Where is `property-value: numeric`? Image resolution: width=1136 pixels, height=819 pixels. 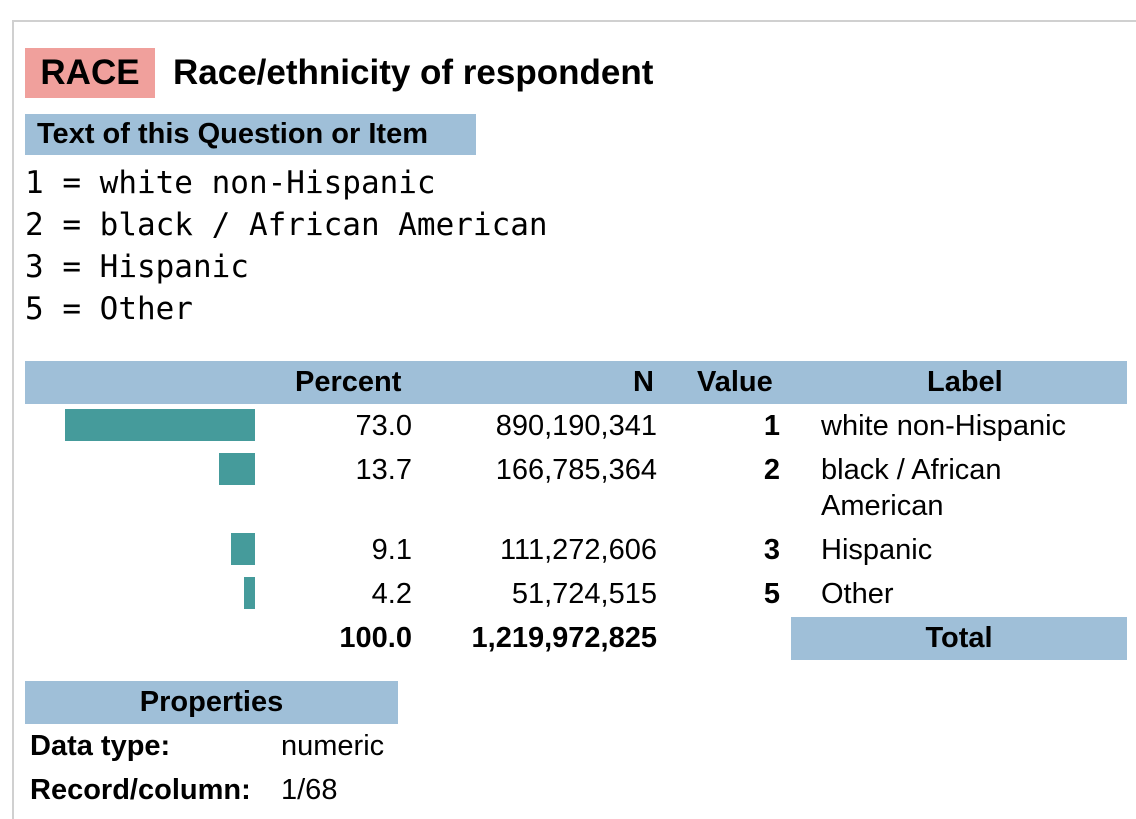 property-value: numeric is located at coordinates (333, 746).